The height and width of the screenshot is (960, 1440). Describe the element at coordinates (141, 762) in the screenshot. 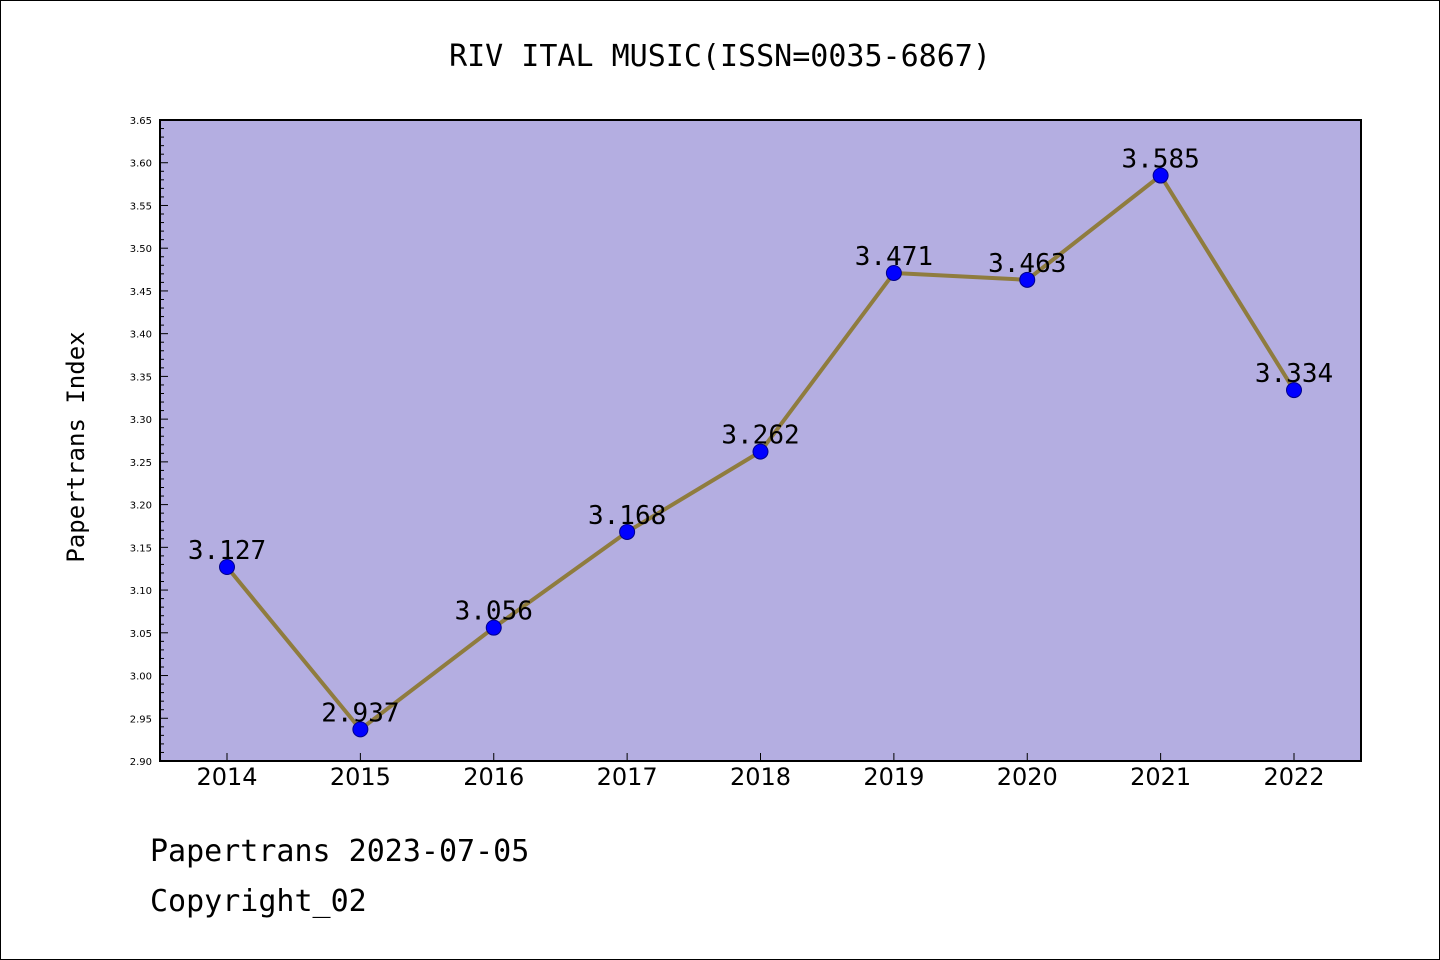

I see `y-tick-label: 2.90` at that location.